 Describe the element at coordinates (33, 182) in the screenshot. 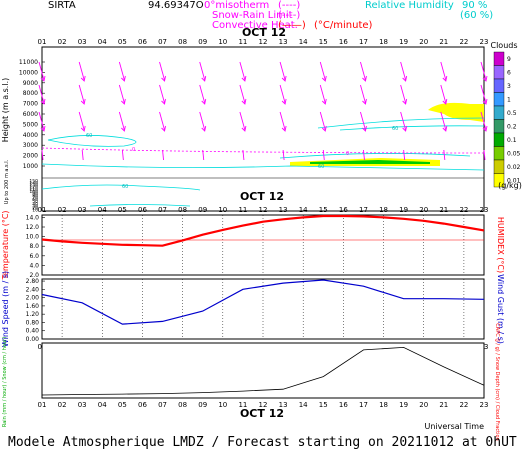

I see `height-tick-label-low: 150` at that location.